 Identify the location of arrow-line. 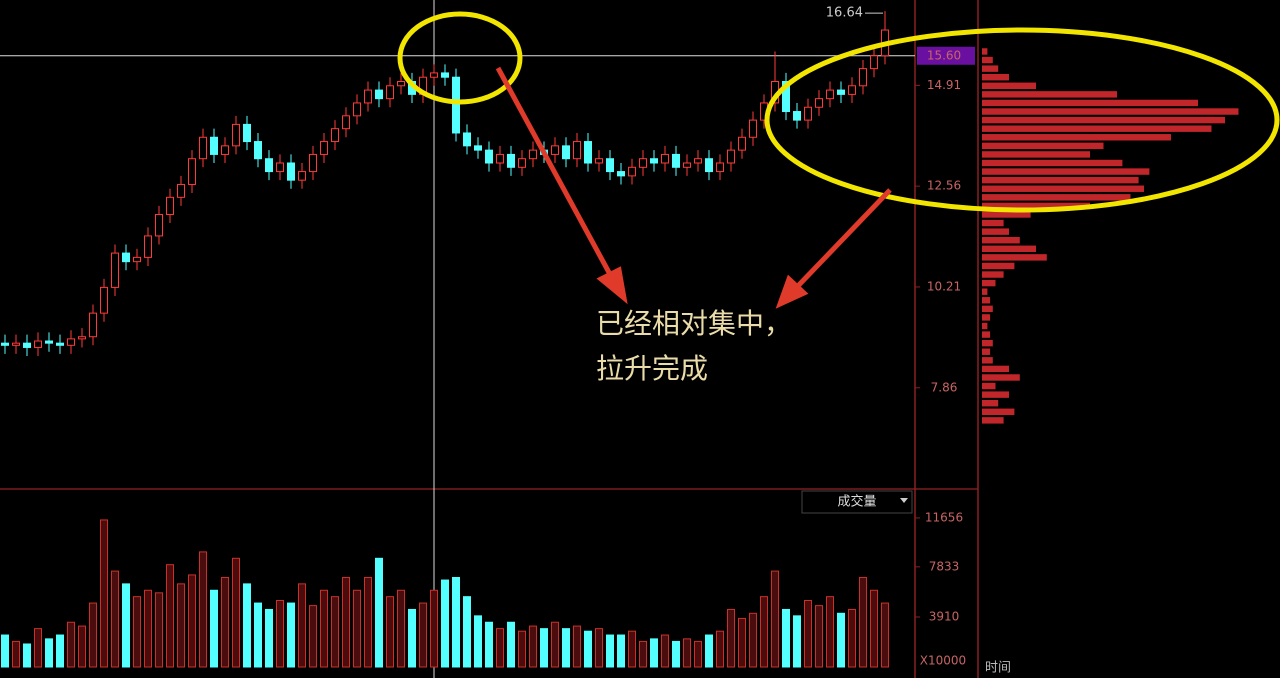
(843, 239).